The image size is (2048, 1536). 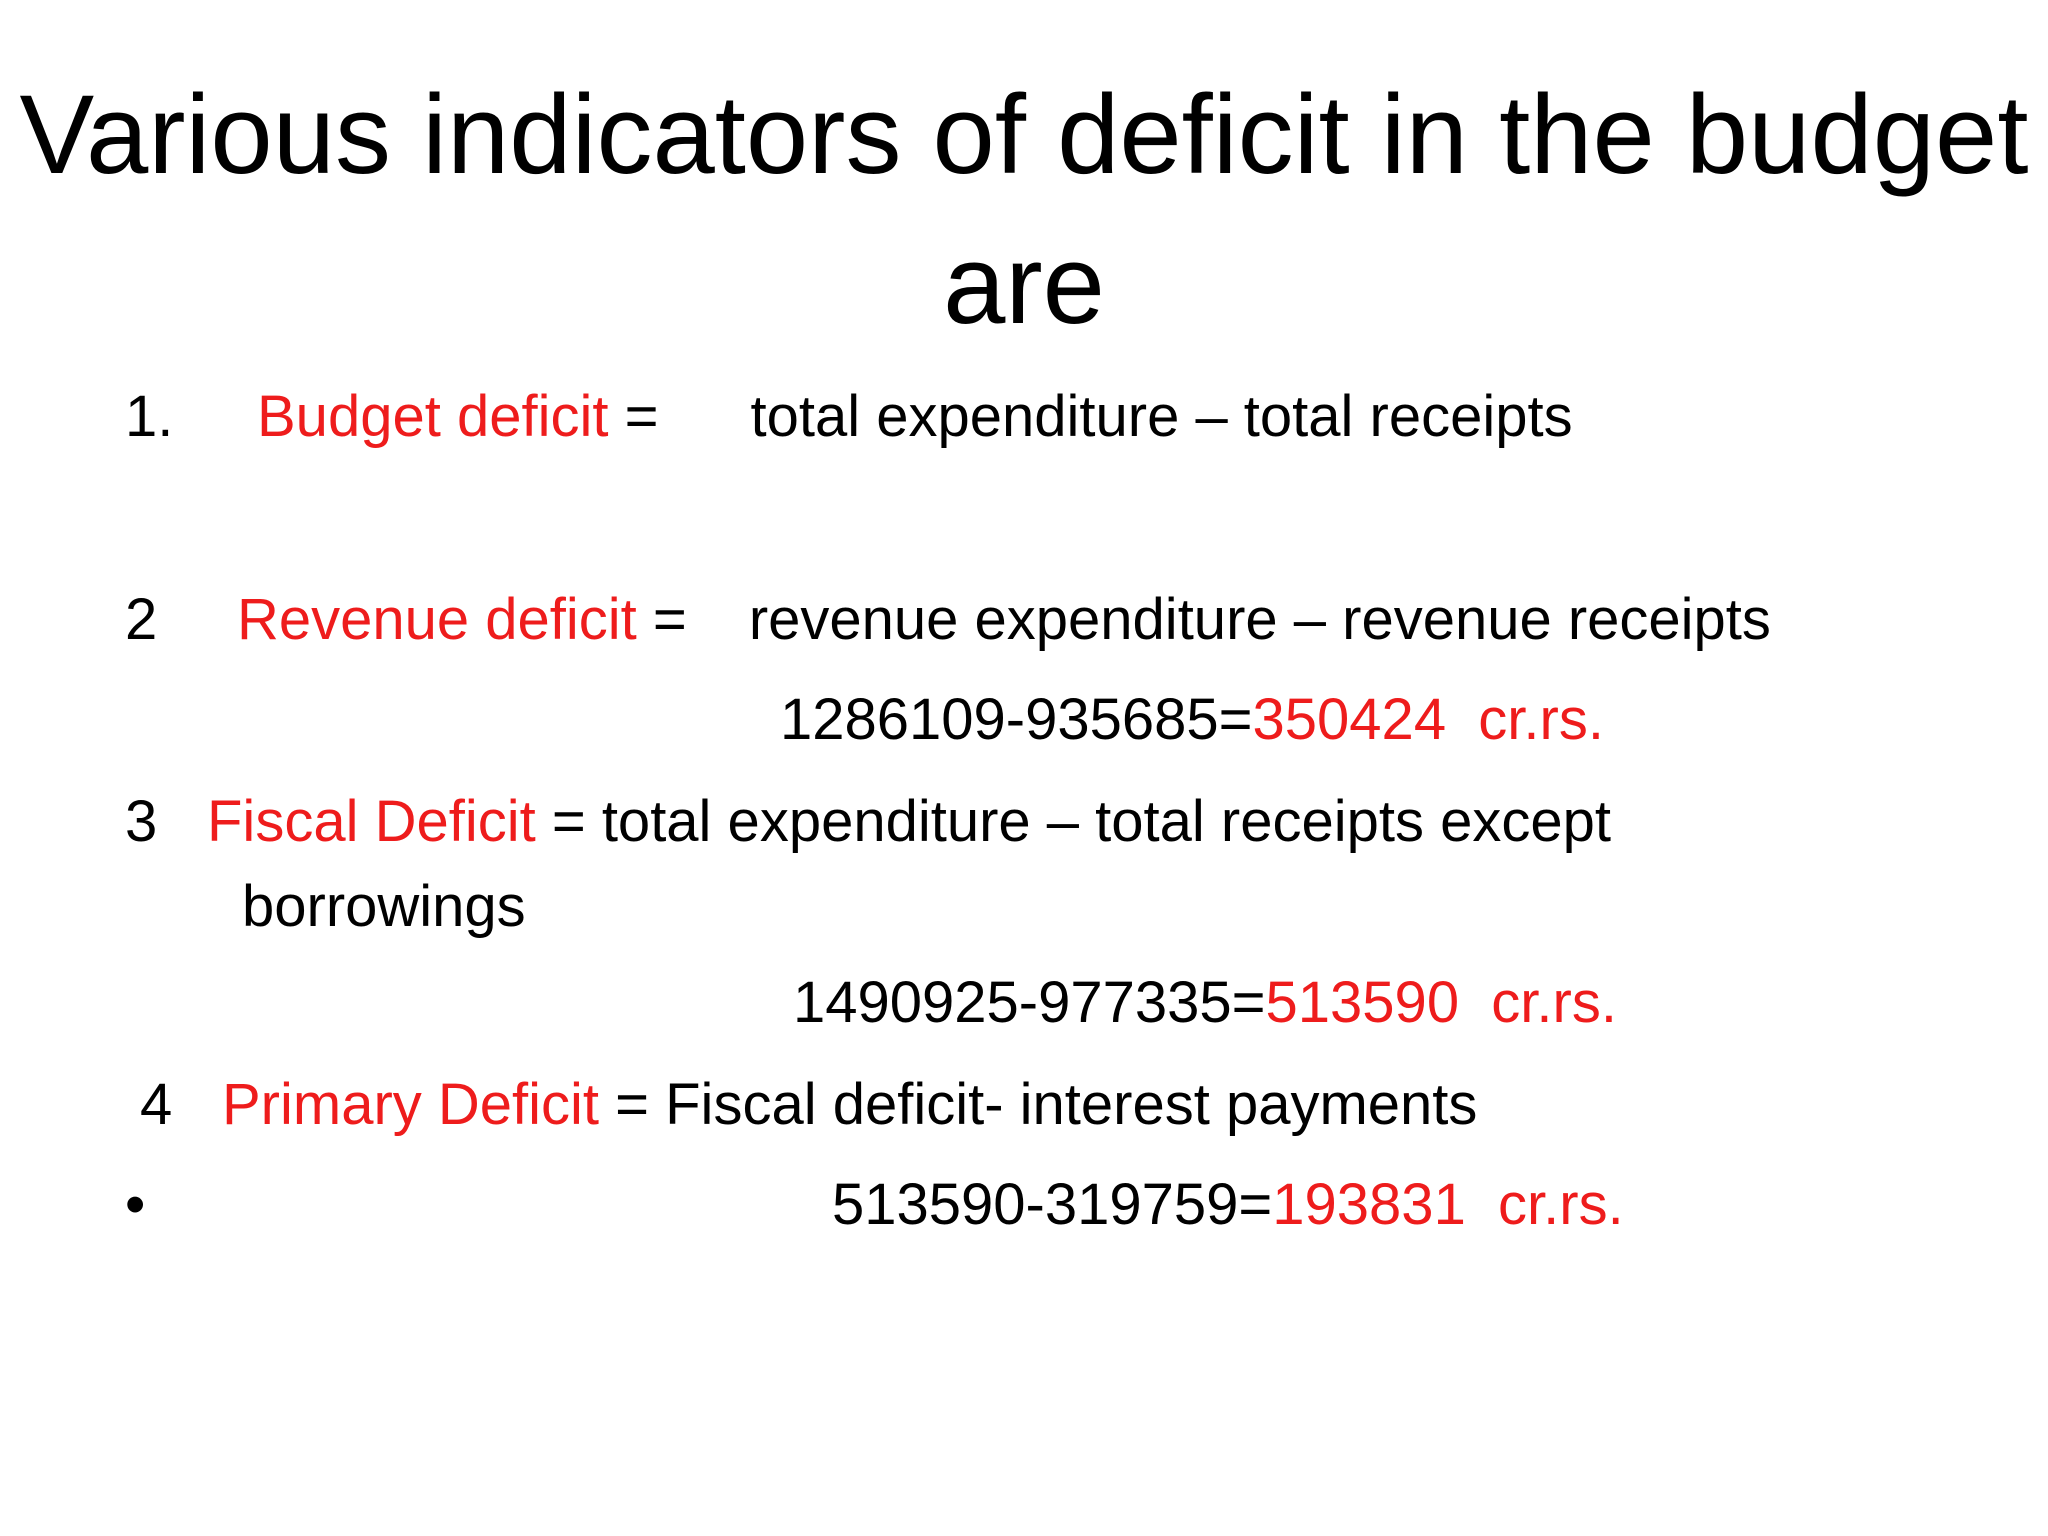 I want to click on calculation-result: 513590 cr.rs., so click(x=1441, y=1002).